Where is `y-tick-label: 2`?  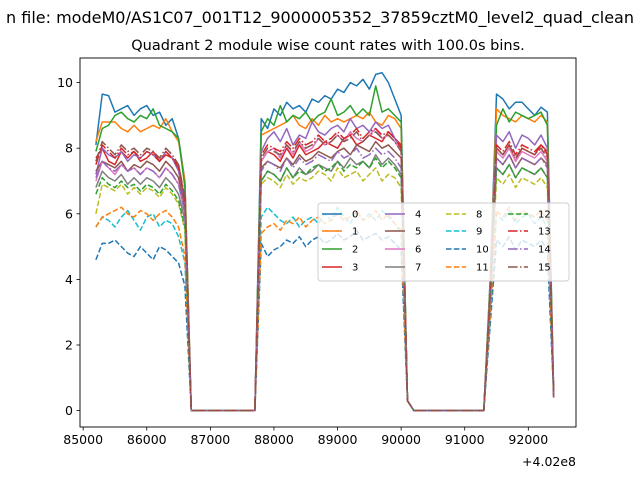
y-tick-label: 2 is located at coordinates (69, 345).